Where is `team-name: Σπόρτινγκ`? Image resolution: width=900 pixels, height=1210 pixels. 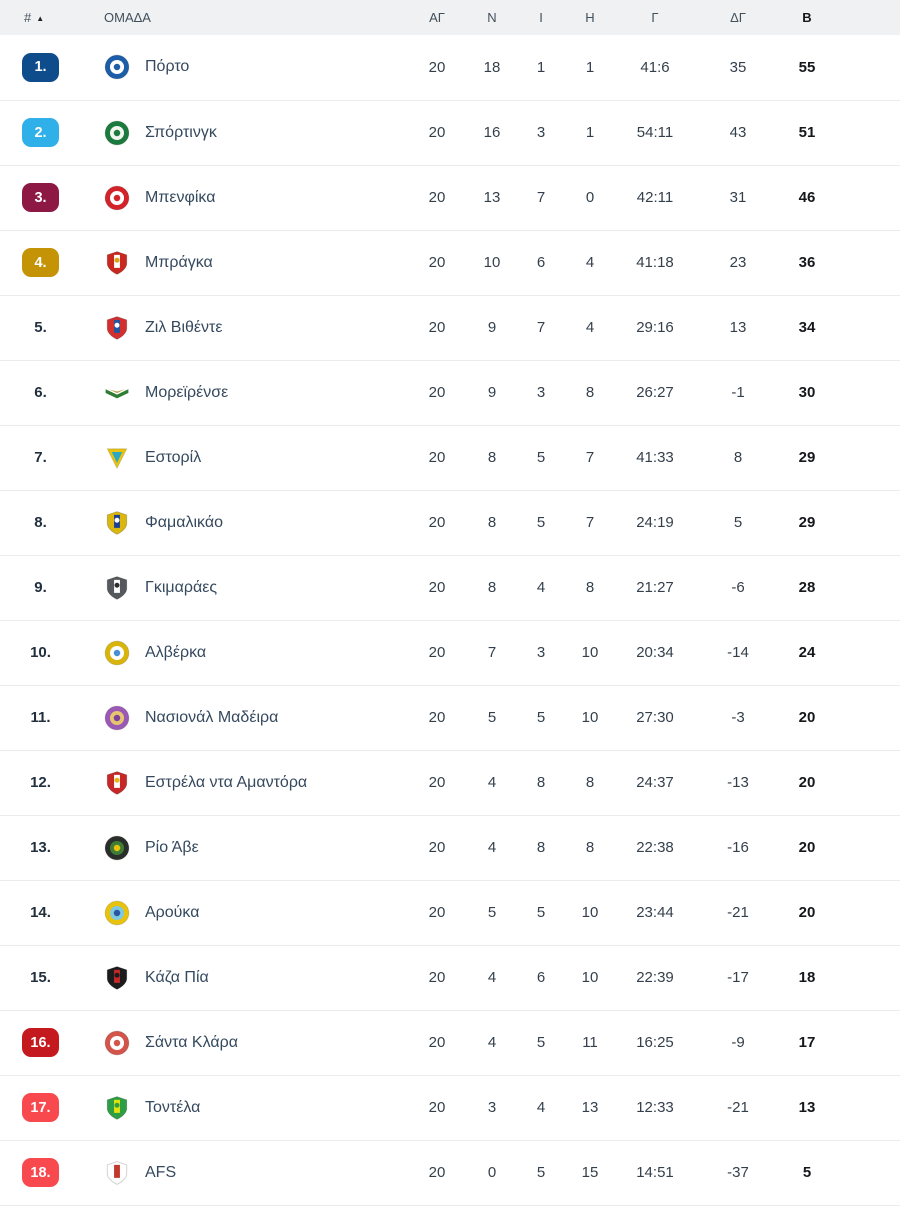 team-name: Σπόρτινγκ is located at coordinates (181, 132).